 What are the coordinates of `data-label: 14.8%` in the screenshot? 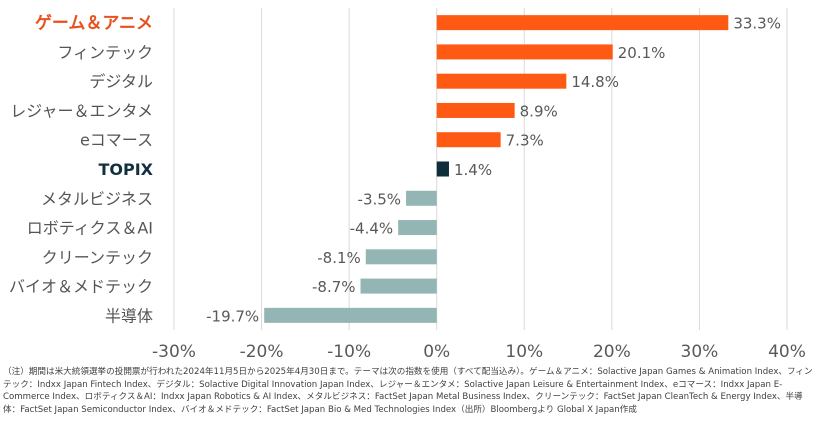 It's located at (595, 82).